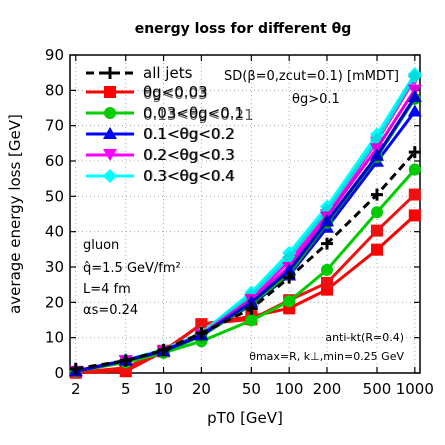 The width and height of the screenshot is (445, 445). Describe the element at coordinates (193, 113) in the screenshot. I see `legend-label-2: 0.03<θg<0.1` at that location.